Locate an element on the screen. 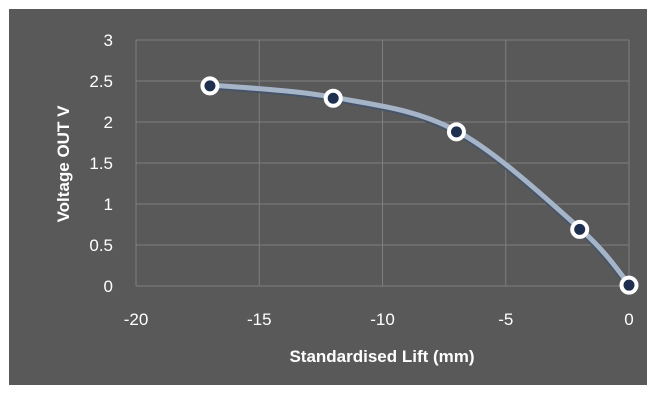 The height and width of the screenshot is (394, 656). x-tick-label: -5 is located at coordinates (505, 319).